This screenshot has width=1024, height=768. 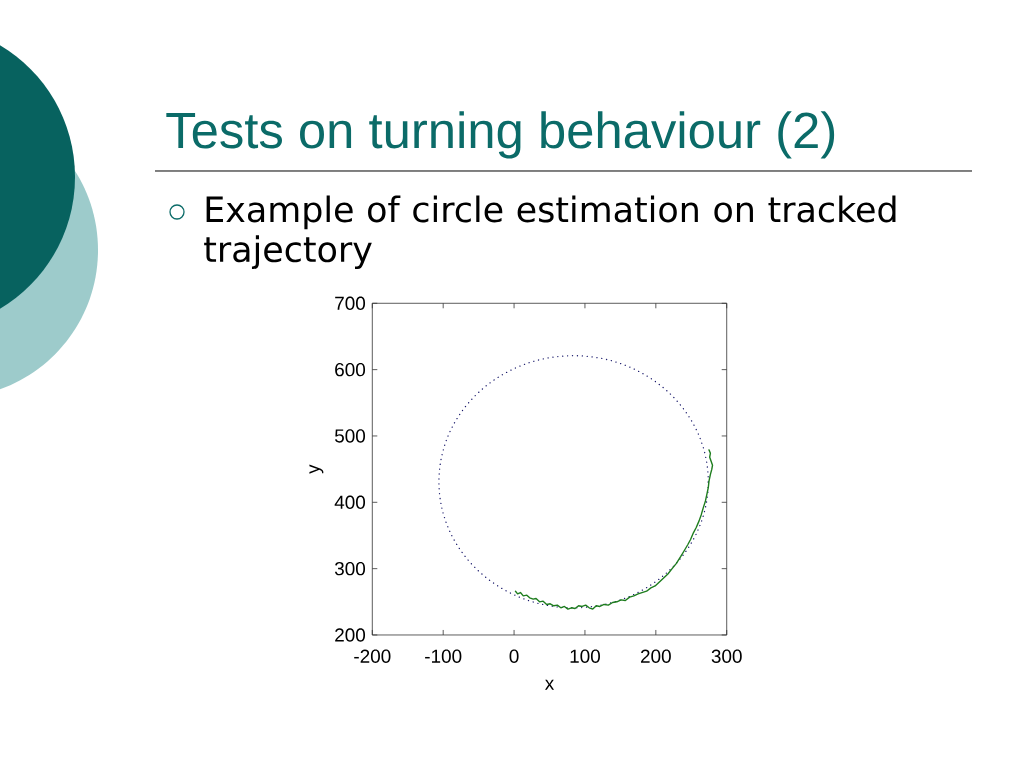 What do you see at coordinates (443, 656) in the screenshot?
I see `x-tick-label: -100` at bounding box center [443, 656].